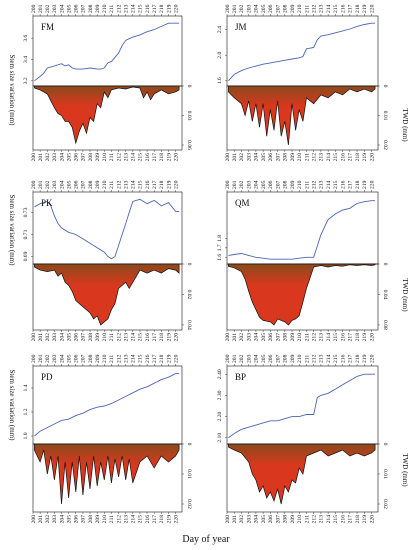 The height and width of the screenshot is (550, 412). What do you see at coordinates (26, 435) in the screenshot?
I see `stem-ytick-label: 1.0` at bounding box center [26, 435].